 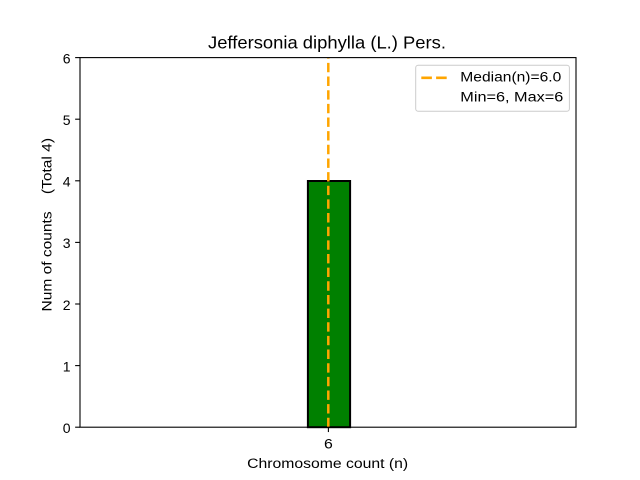 I want to click on svg-text: 5, so click(x=67, y=120).